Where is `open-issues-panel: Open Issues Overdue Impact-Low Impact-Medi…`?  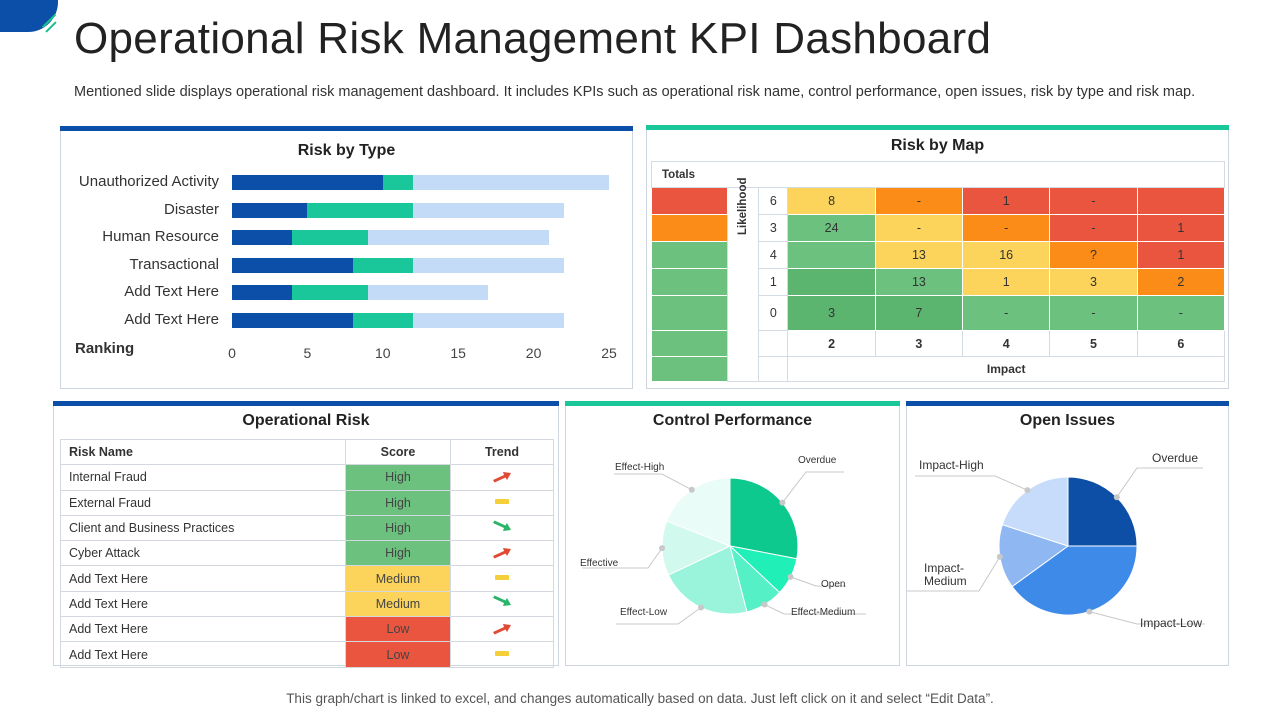 open-issues-panel: Open Issues Overdue Impact-Low Impact-Medi… is located at coordinates (1067, 533).